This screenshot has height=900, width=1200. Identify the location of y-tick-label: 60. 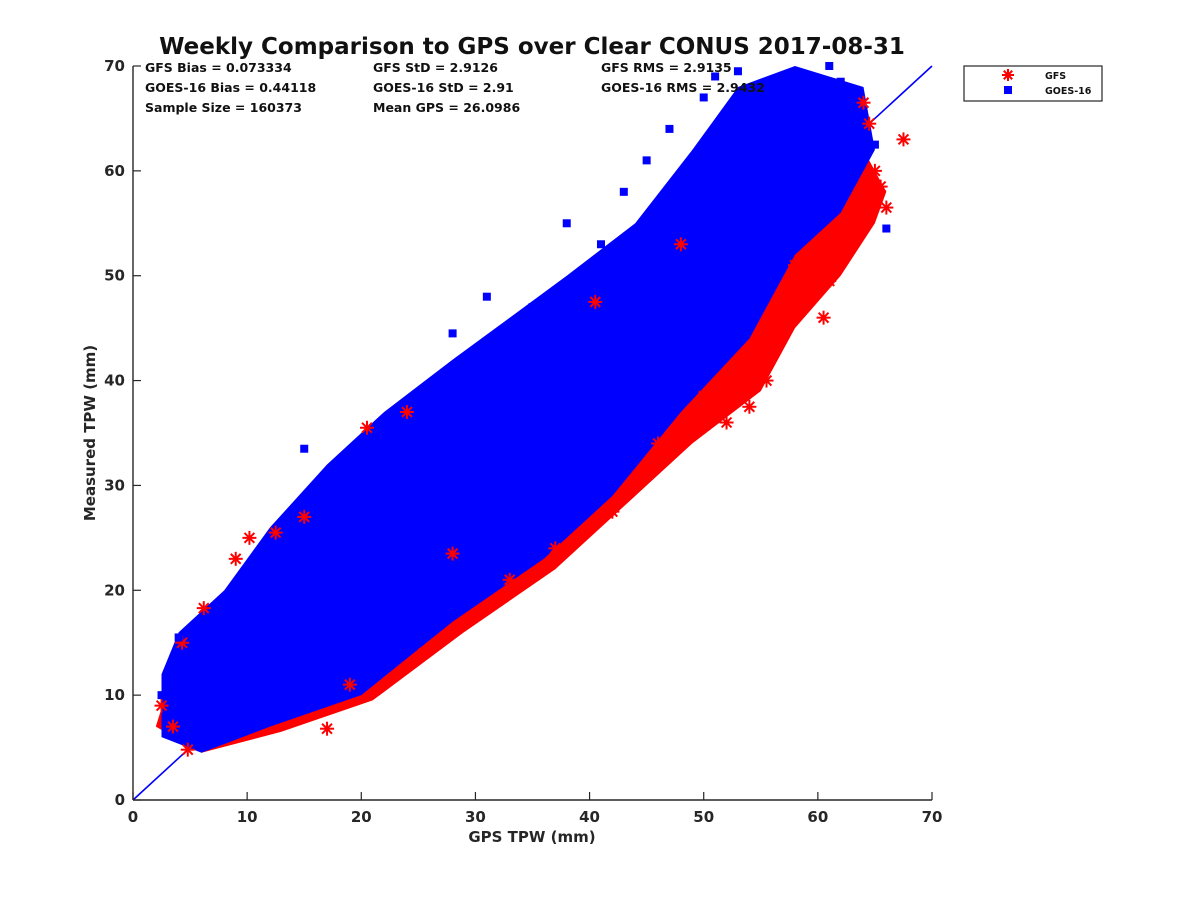
(114, 171).